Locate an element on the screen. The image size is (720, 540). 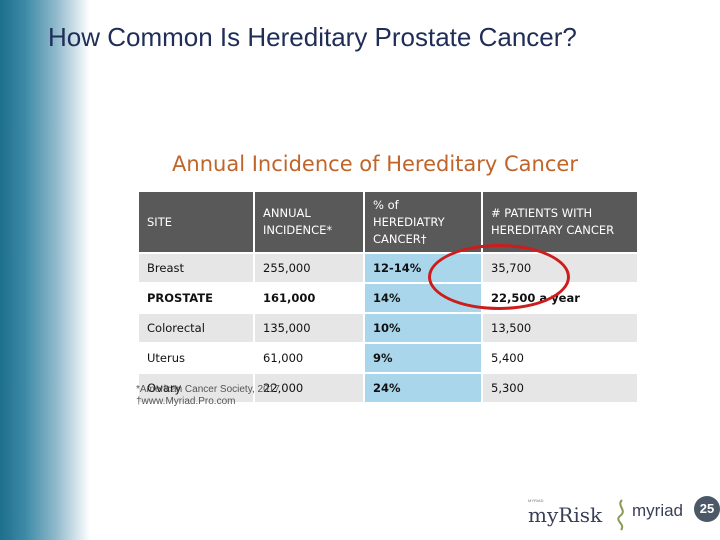
footnote-myriad: †www.Myriad.Pro.com is located at coordinates (186, 401).